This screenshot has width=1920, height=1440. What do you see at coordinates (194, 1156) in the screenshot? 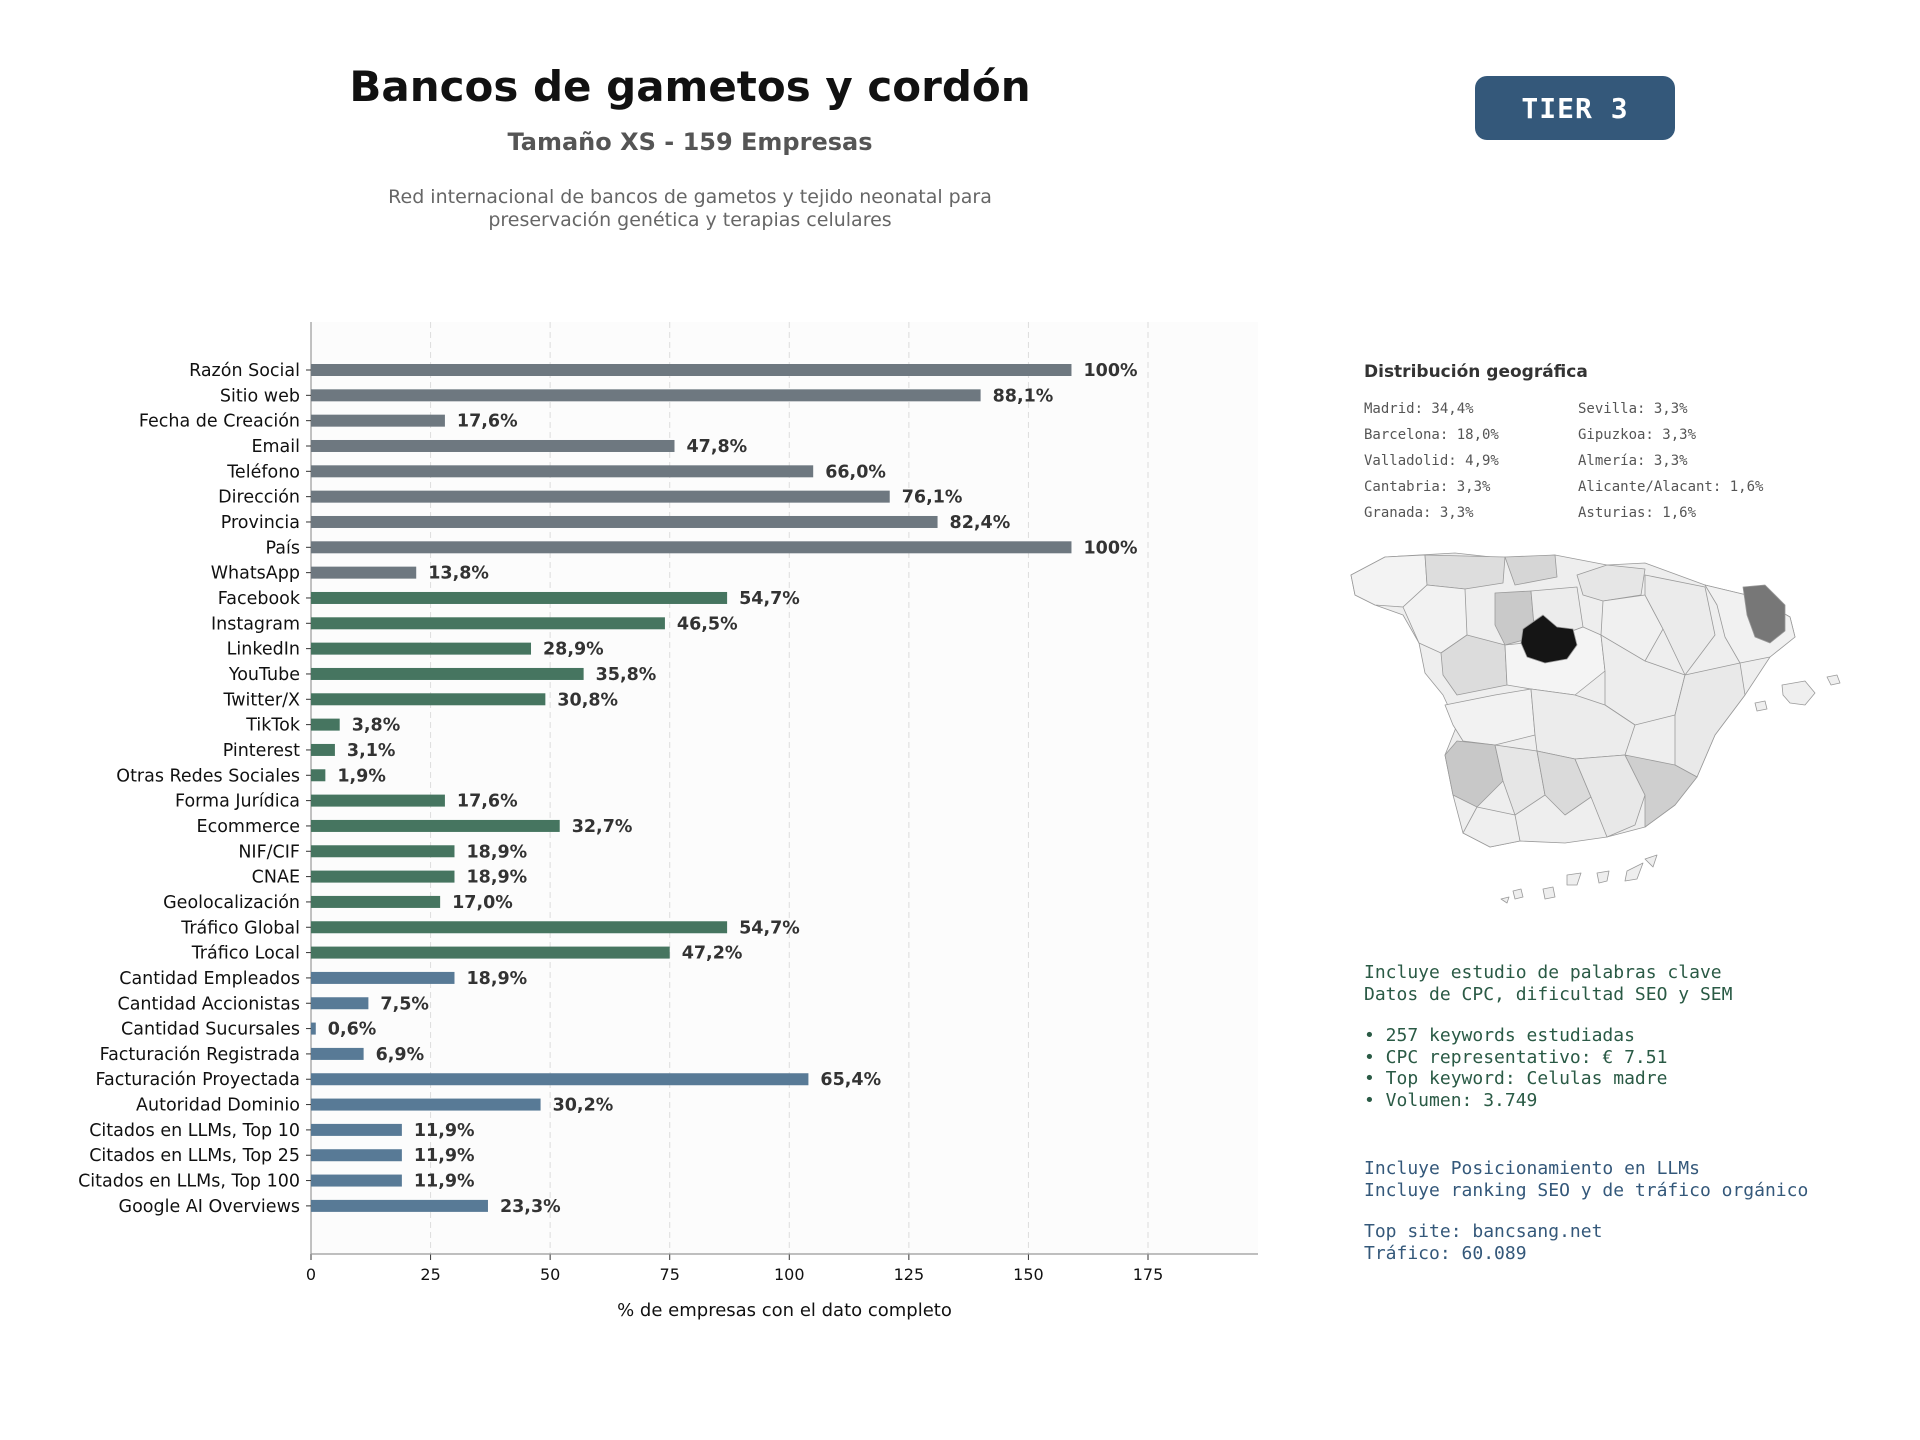
I see `category-label: Citados en LLMs, Top 25` at bounding box center [194, 1156].